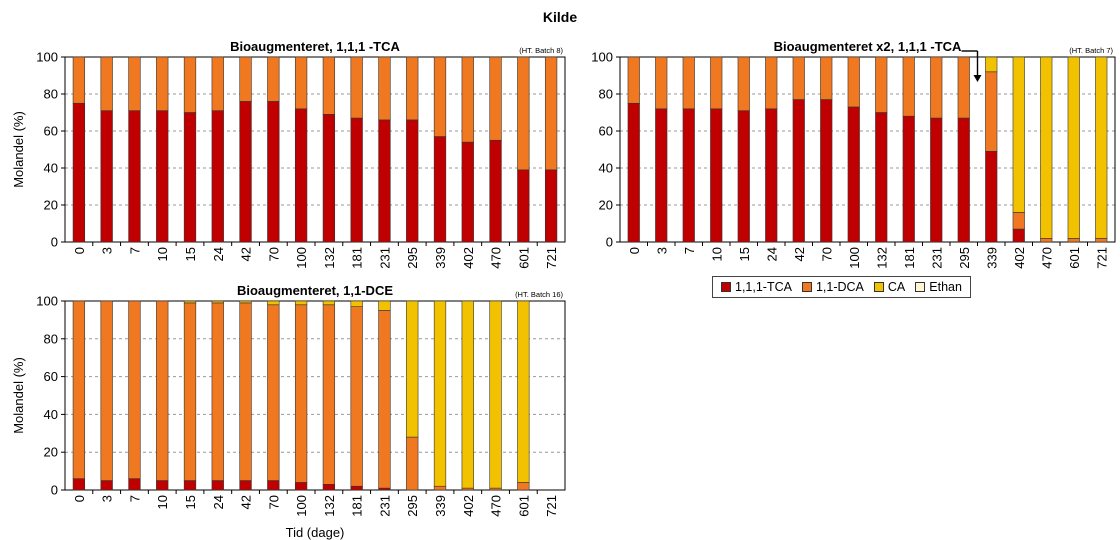 The height and width of the screenshot is (540, 1120). What do you see at coordinates (936, 258) in the screenshot?
I see `x-tick-label-231: 231` at bounding box center [936, 258].